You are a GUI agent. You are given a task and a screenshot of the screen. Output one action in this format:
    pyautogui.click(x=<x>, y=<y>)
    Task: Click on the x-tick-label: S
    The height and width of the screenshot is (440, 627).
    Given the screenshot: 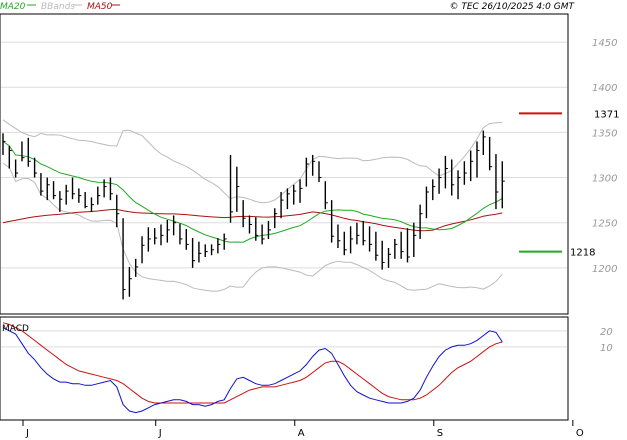 What is the action you would take?
    pyautogui.click(x=440, y=433)
    